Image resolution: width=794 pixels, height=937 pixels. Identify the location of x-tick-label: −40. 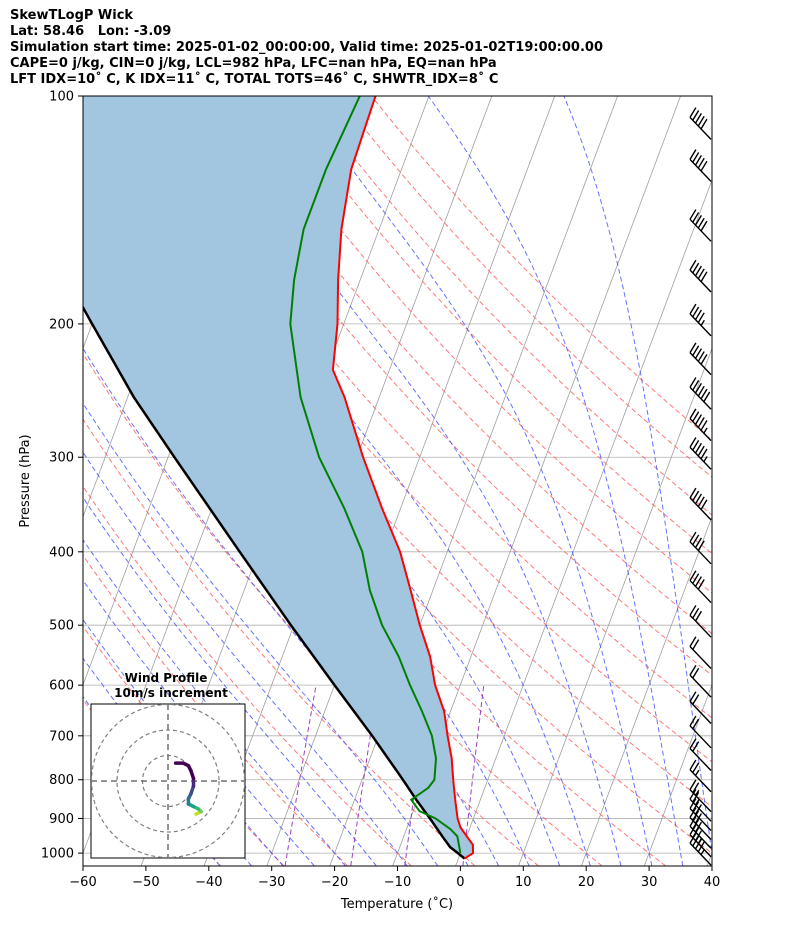
(208, 882).